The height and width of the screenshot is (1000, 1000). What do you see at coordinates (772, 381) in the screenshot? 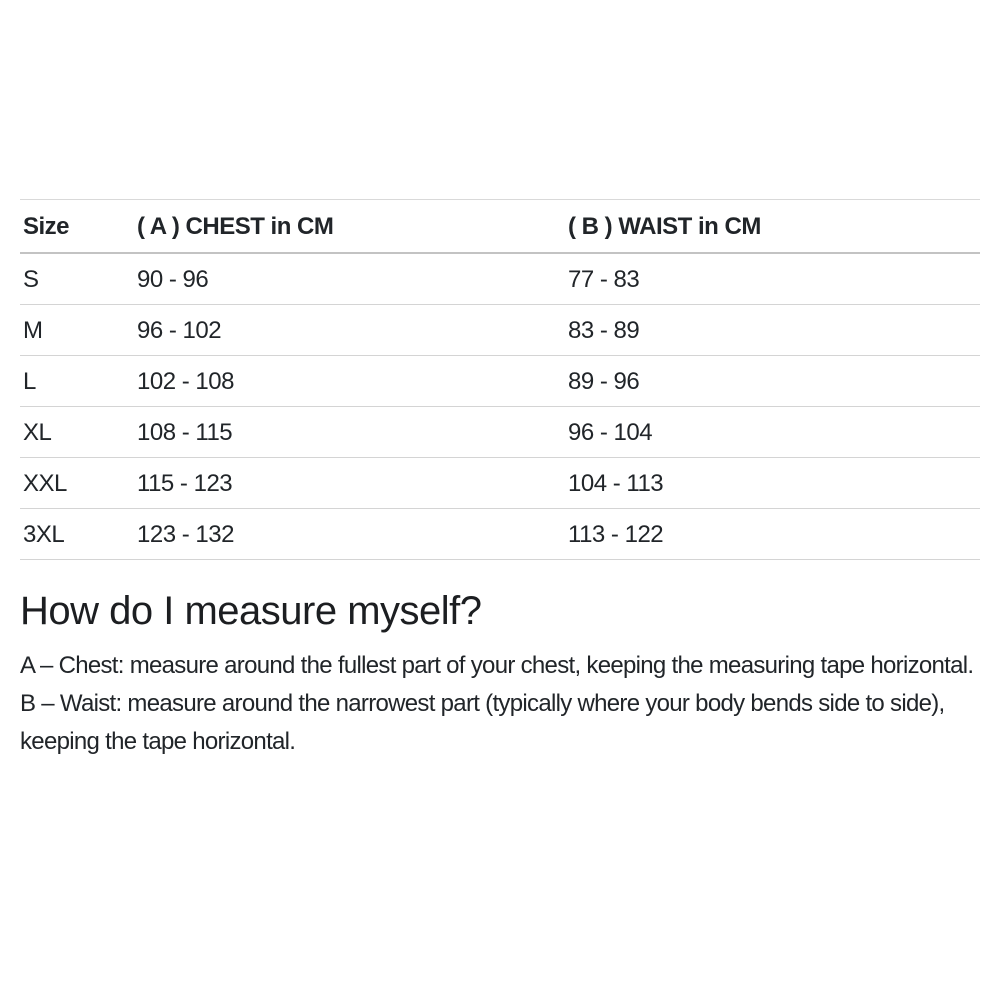
I see `waist-cell: 89 - 96` at bounding box center [772, 381].